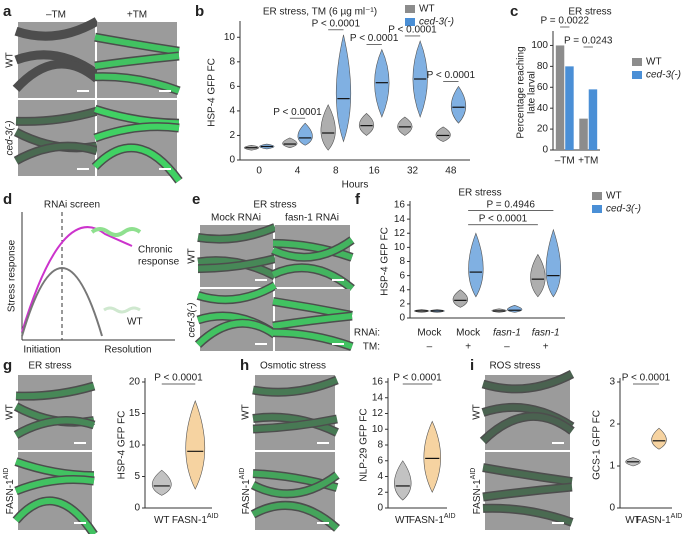  Describe the element at coordinates (565, 21) in the screenshot. I see `annotation: P = 0.0022` at that location.